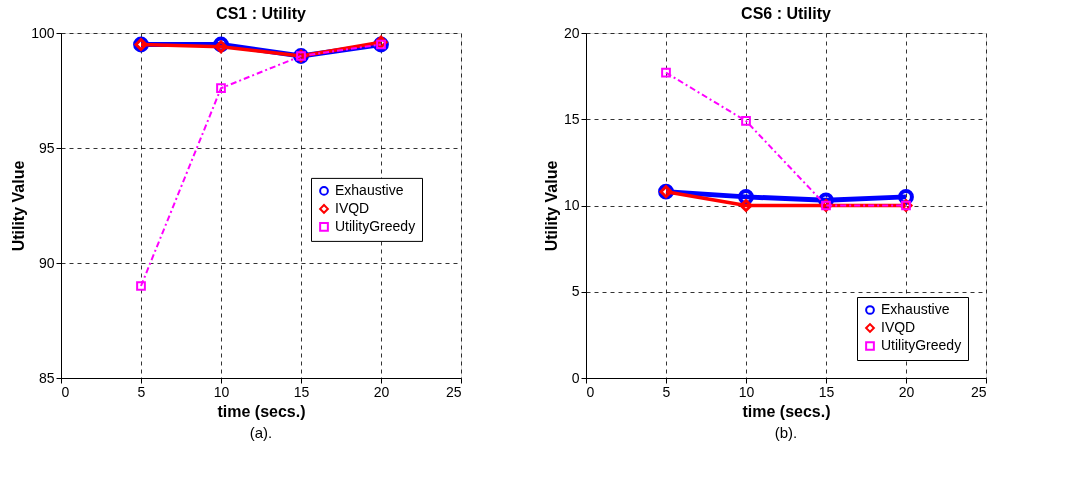 This screenshot has width=1082, height=479. Describe the element at coordinates (786, 432) in the screenshot. I see `text: (b).` at that location.